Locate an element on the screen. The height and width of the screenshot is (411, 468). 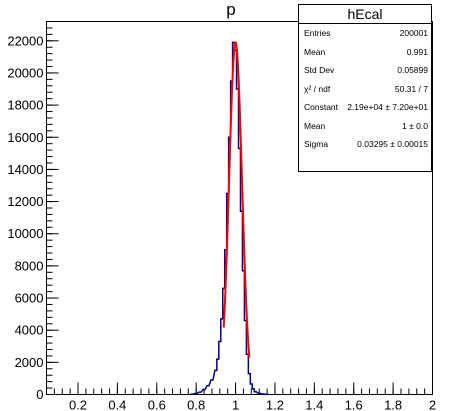
x-tick-label: 1.2 is located at coordinates (275, 404).